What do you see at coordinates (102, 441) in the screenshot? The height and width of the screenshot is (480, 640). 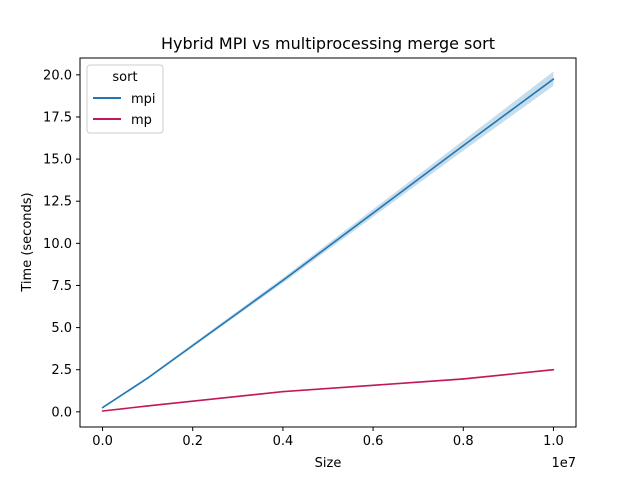 I see `x-tick-label: 0.0` at bounding box center [102, 441].